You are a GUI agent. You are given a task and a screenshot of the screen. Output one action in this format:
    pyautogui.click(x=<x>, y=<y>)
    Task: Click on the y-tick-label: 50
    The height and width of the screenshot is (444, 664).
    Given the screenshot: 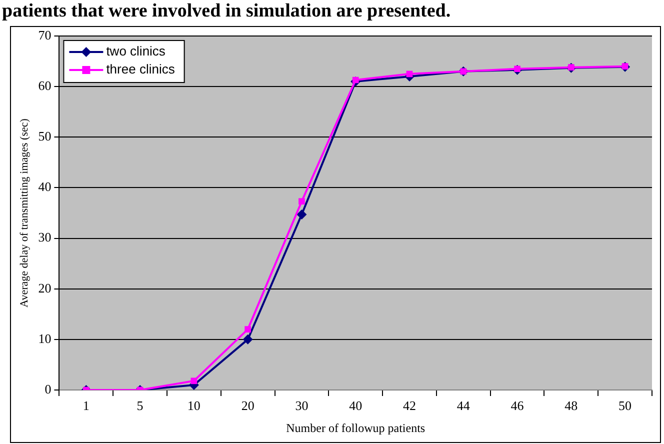 What is the action you would take?
    pyautogui.click(x=45, y=136)
    